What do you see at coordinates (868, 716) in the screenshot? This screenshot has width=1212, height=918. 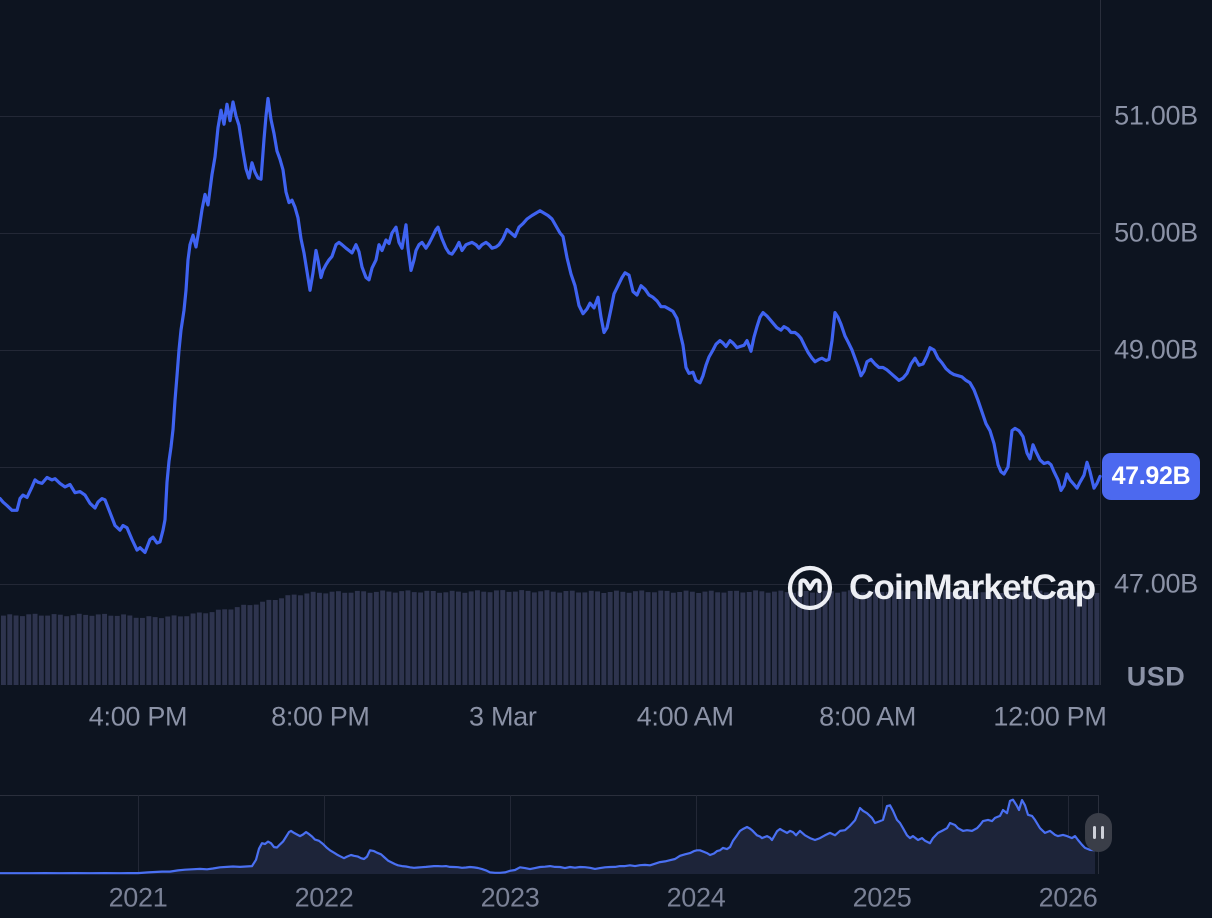 I see `x-tick-label: 8:00 AM` at bounding box center [868, 716].